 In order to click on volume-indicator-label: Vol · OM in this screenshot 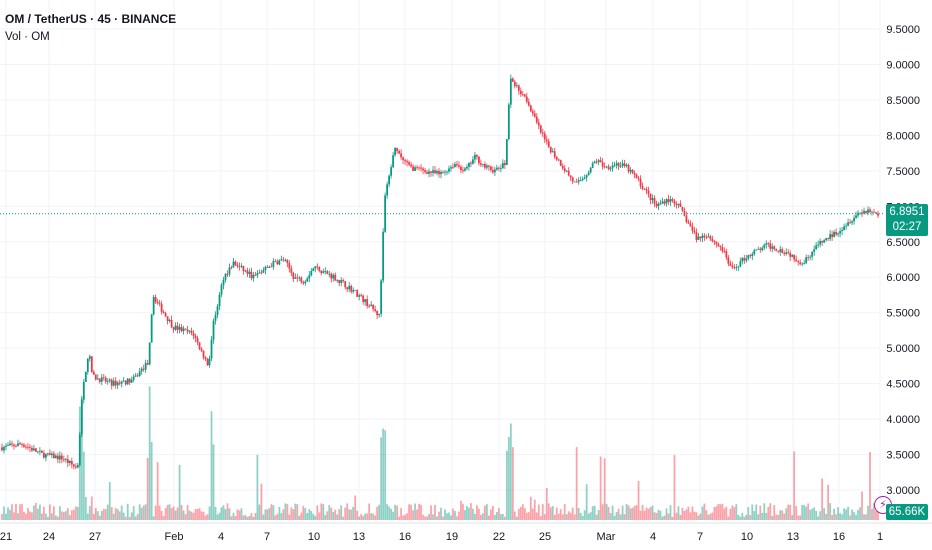, I will do `click(27, 37)`.